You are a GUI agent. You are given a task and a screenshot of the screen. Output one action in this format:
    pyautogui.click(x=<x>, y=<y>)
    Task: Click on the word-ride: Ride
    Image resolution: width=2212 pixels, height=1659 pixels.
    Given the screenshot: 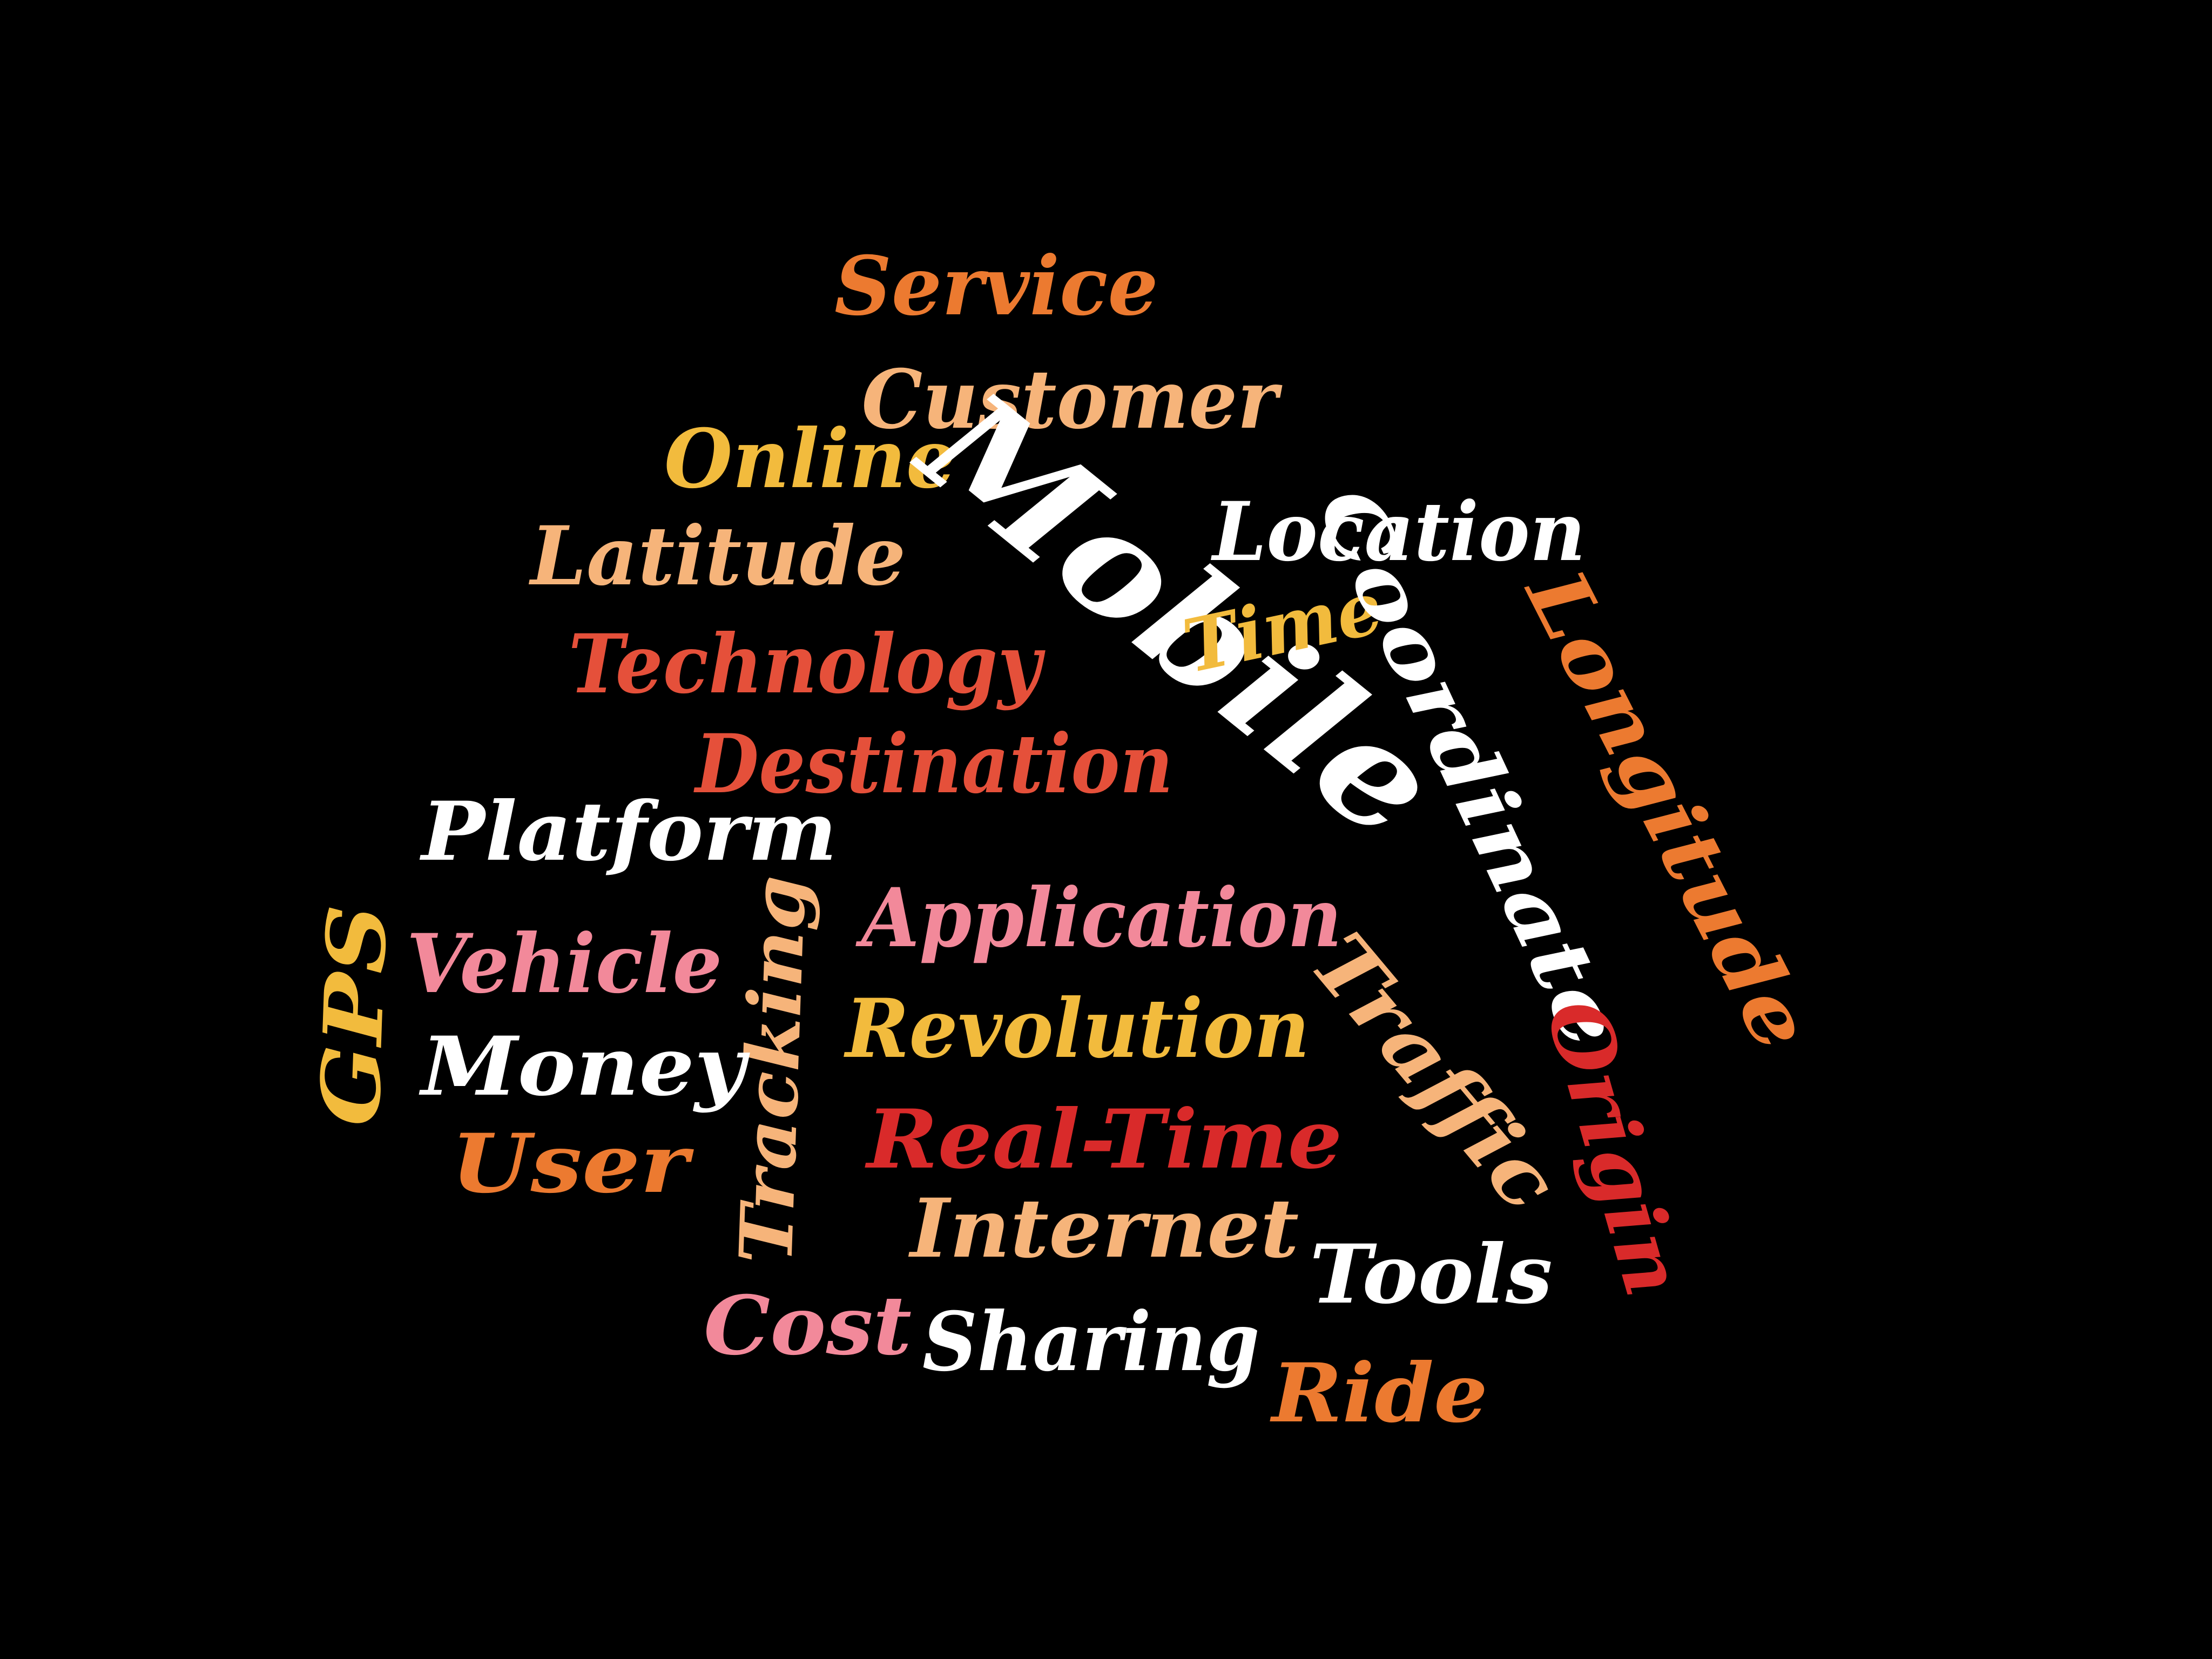 What is the action you would take?
    pyautogui.click(x=1380, y=1393)
    